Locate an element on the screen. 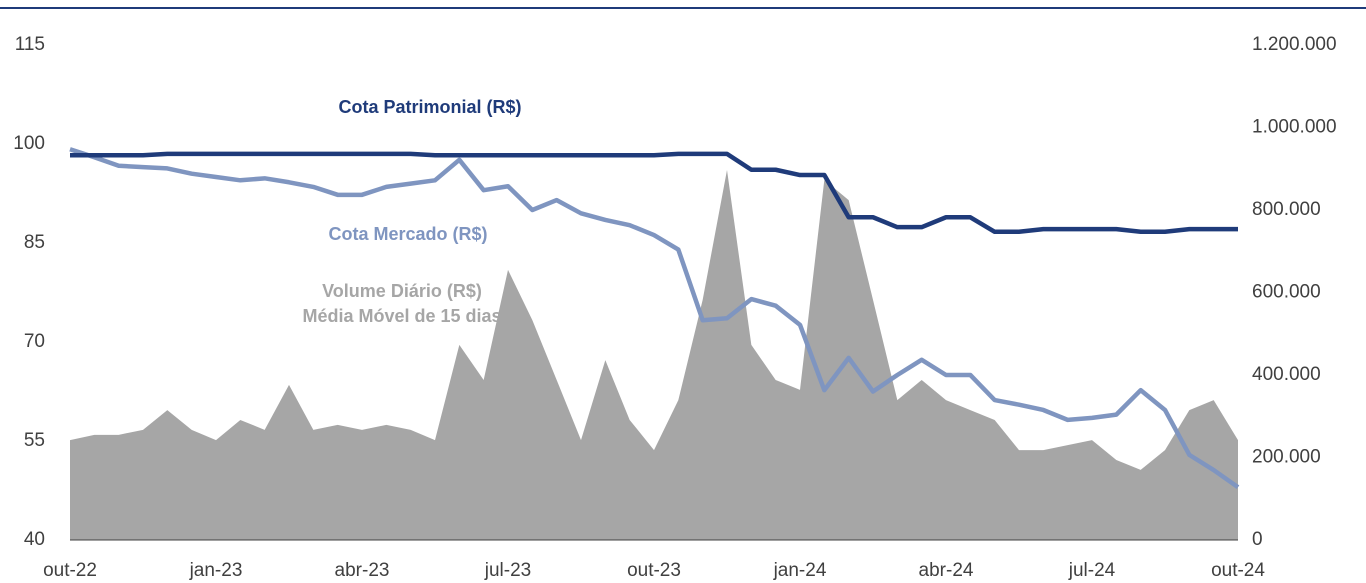 The height and width of the screenshot is (583, 1366). x-tick-label: jan-24 is located at coordinates (800, 570).